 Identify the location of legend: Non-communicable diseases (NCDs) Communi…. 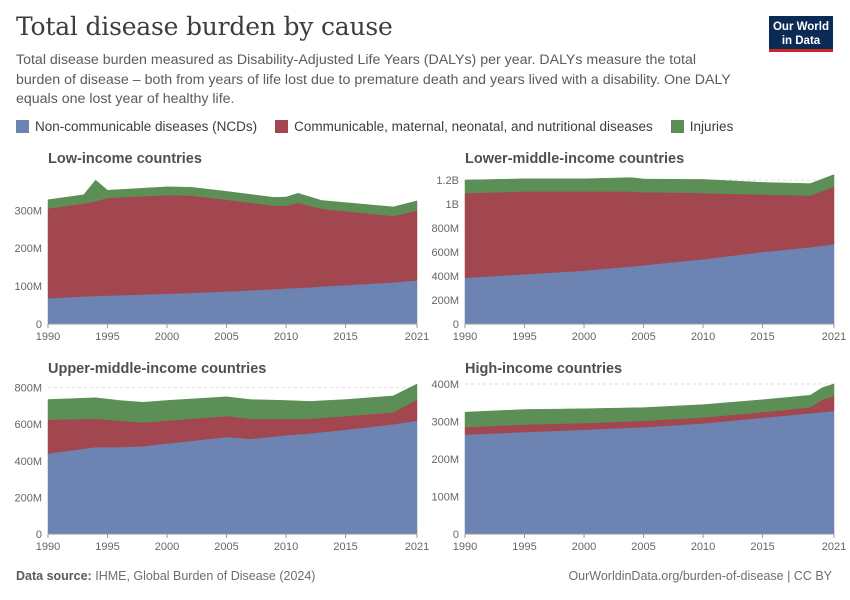
(383, 126).